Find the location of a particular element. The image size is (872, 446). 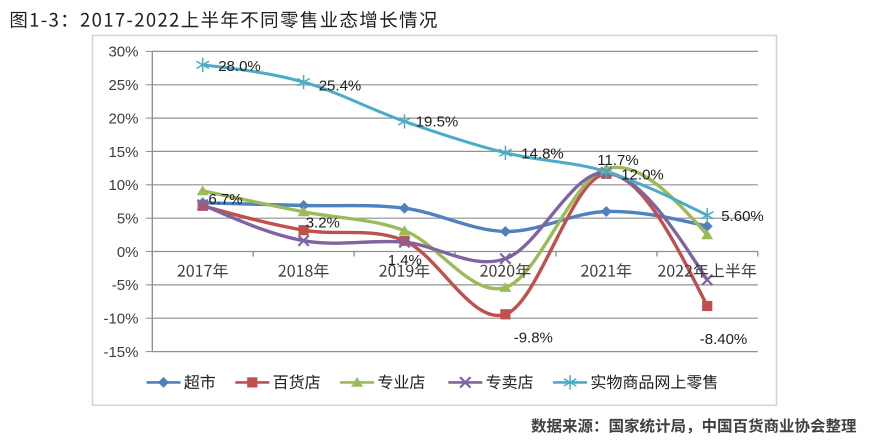

svg-text: 5% is located at coordinates (128, 219).